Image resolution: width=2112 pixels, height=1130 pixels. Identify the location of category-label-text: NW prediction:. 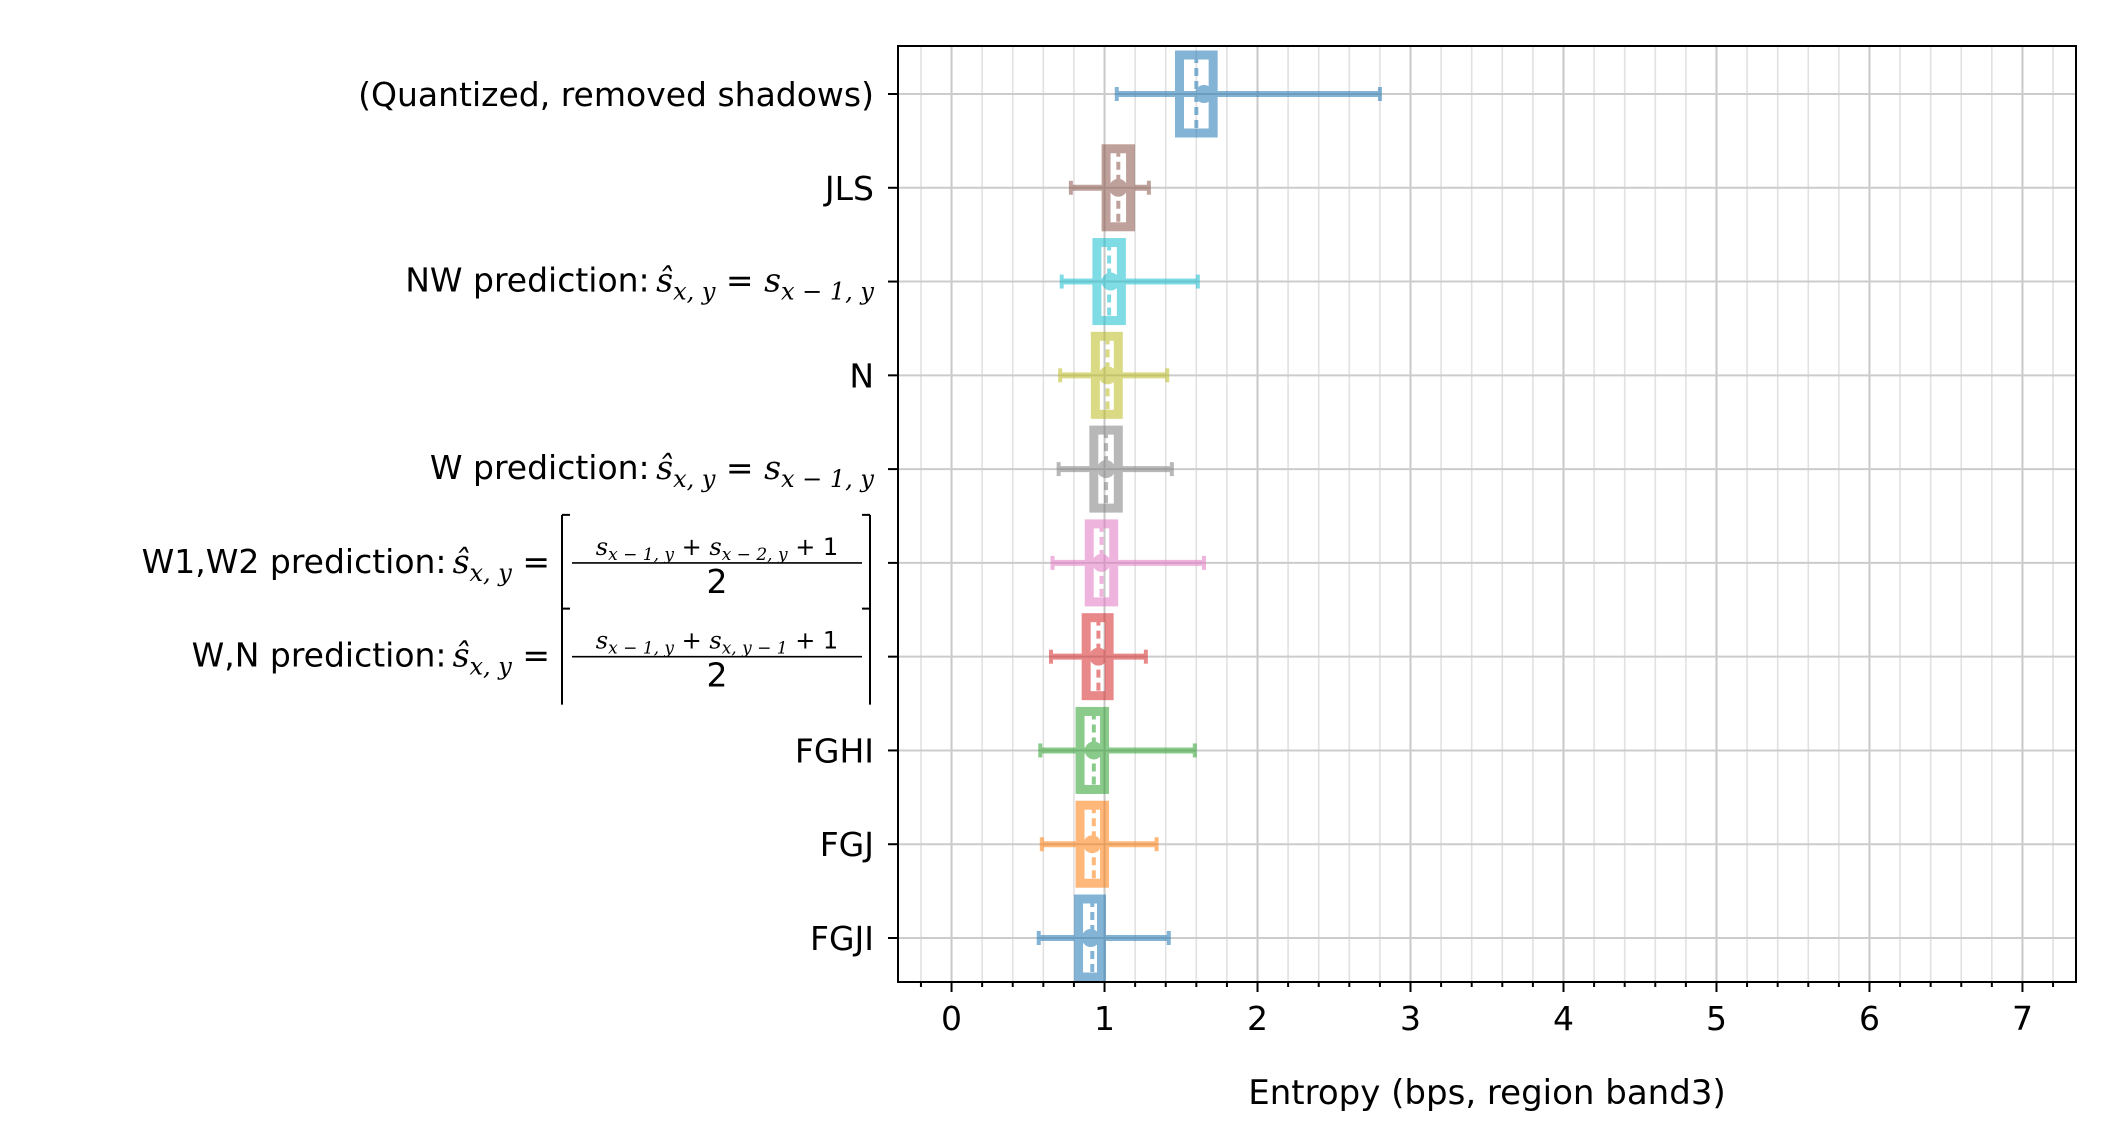
(527, 280).